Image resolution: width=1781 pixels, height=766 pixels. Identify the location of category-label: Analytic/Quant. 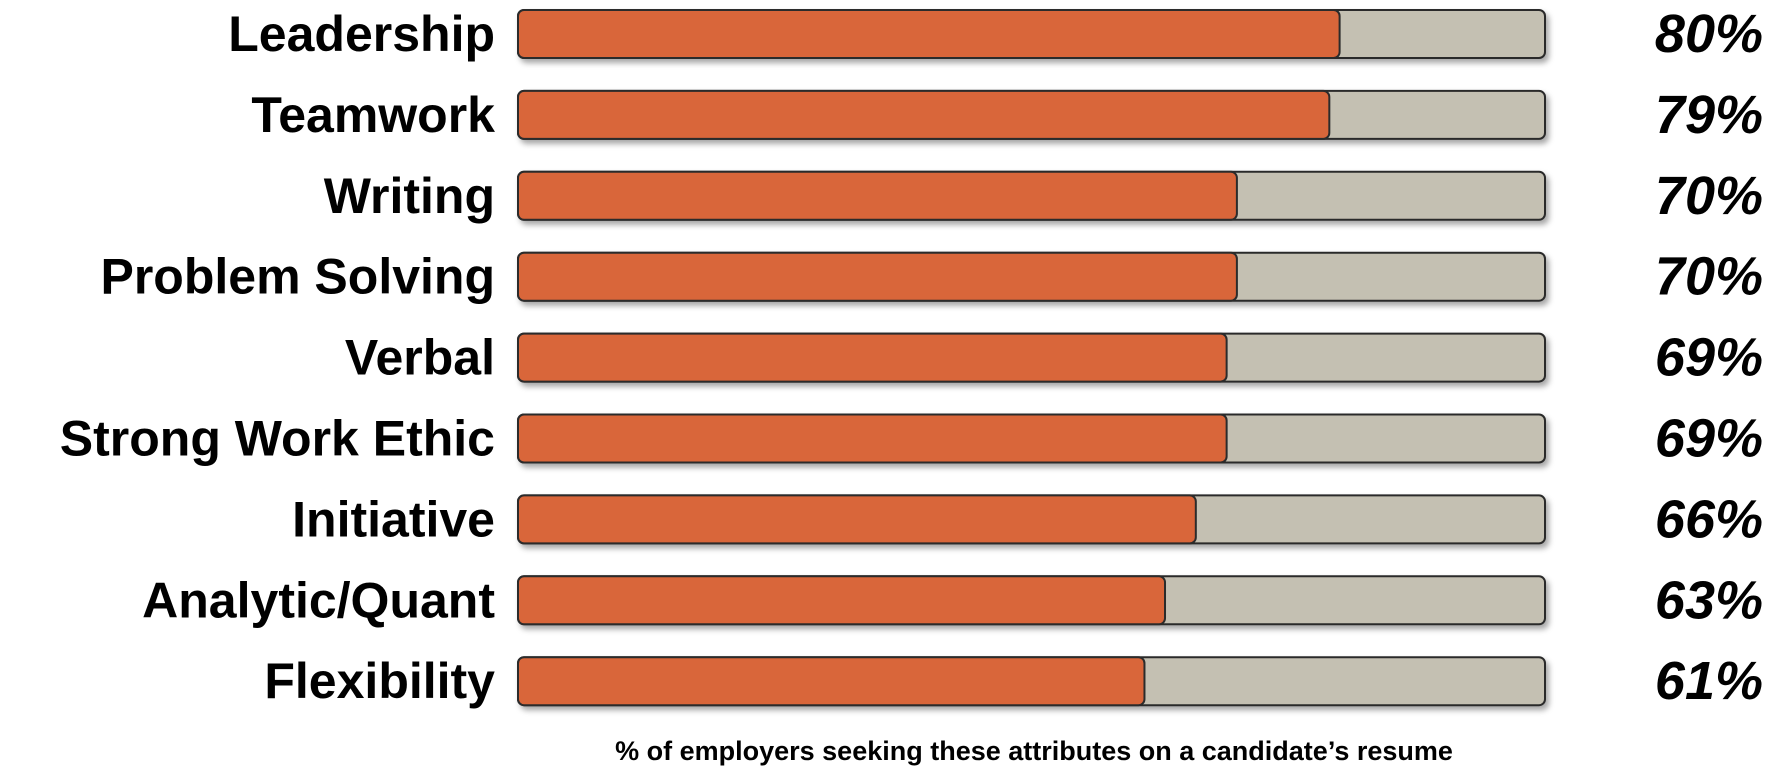
(318, 600).